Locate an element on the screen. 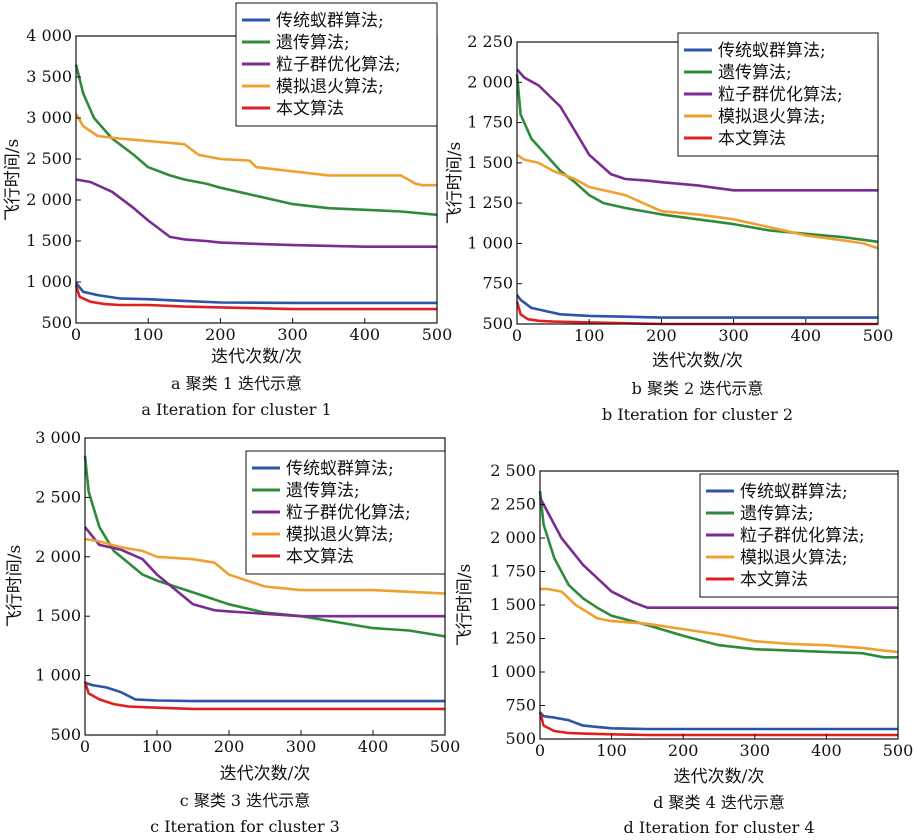 Image resolution: width=914 pixels, height=840 pixels. y-tick-label: 4 000 is located at coordinates (49, 35).